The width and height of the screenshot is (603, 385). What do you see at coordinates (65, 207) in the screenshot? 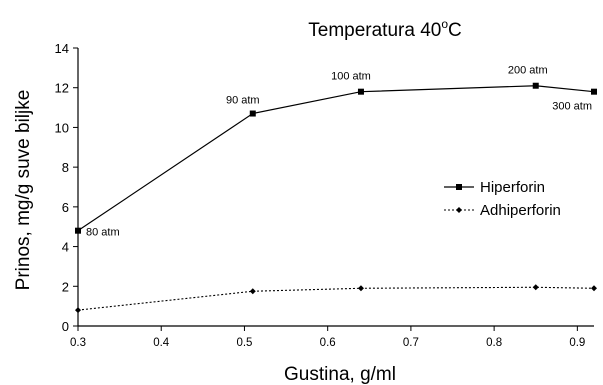
I see `y-tick-label-3: 6` at bounding box center [65, 207].